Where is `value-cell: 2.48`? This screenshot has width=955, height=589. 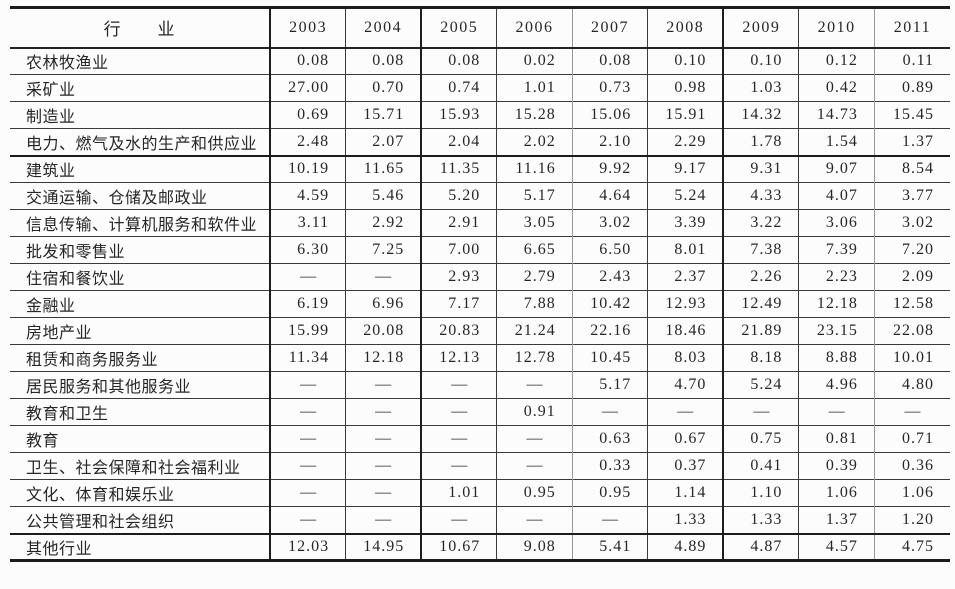 value-cell: 2.48 is located at coordinates (307, 142).